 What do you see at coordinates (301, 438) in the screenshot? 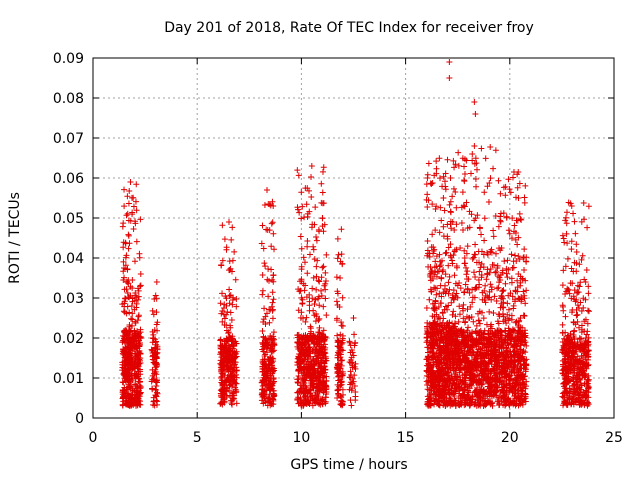
I see `x-tick-label: 10` at bounding box center [301, 438].